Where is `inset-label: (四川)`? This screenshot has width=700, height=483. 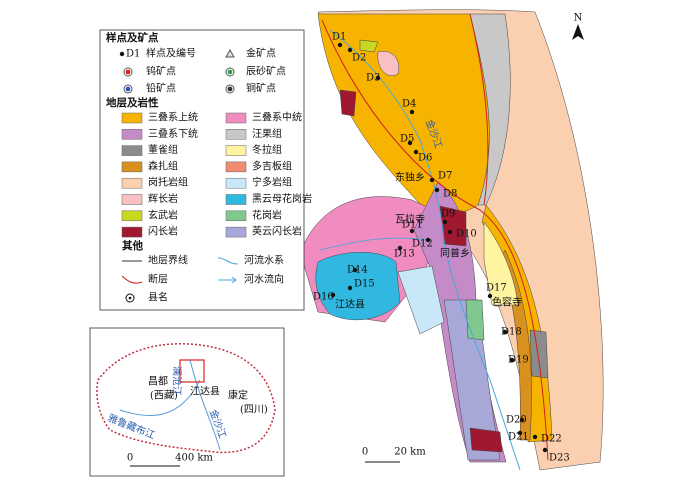
inset-label: (四川) is located at coordinates (254, 410).